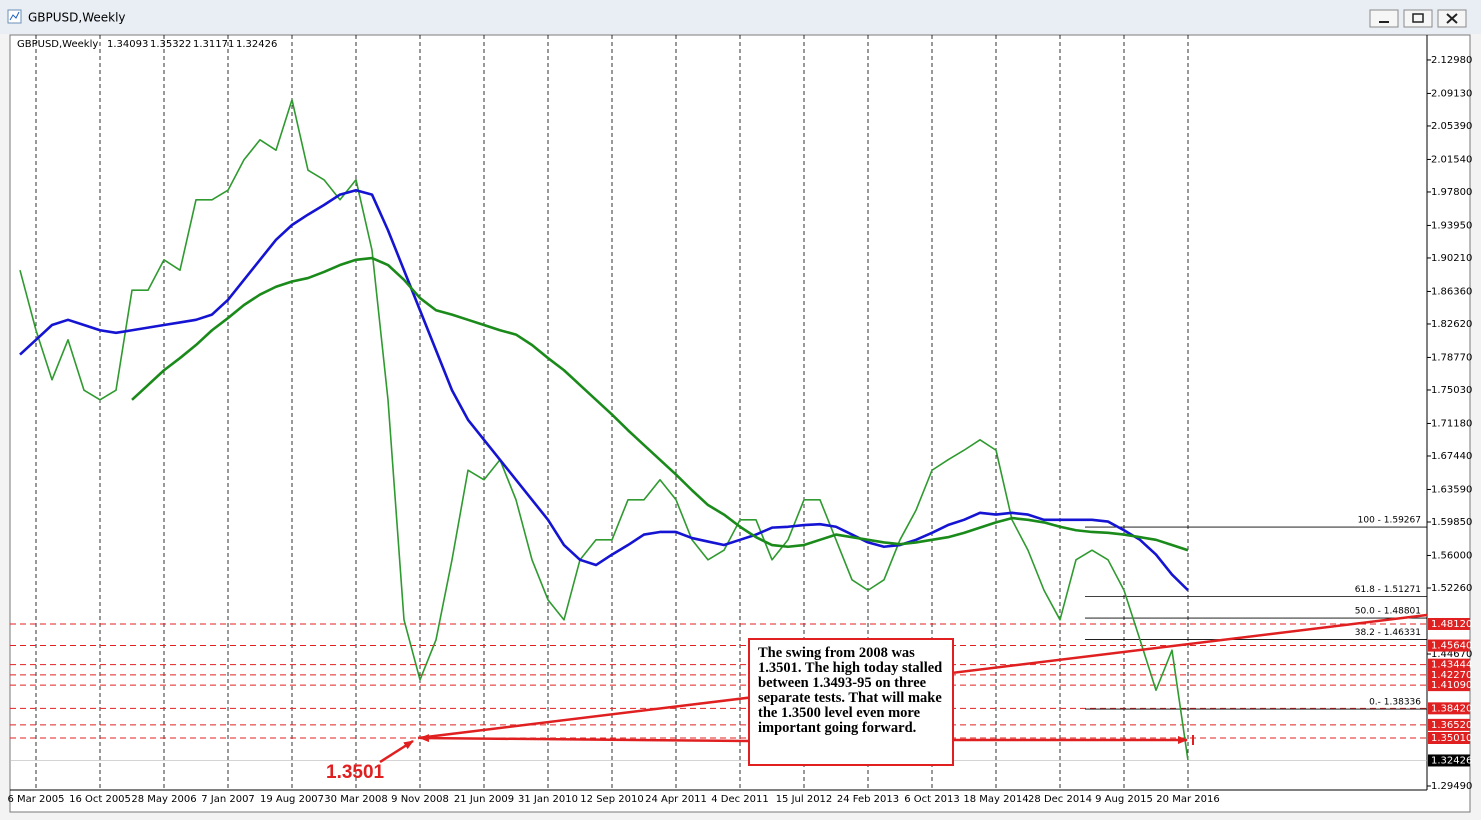 The height and width of the screenshot is (820, 1481). I want to click on y-tick-label: 1.97800, so click(1451, 192).